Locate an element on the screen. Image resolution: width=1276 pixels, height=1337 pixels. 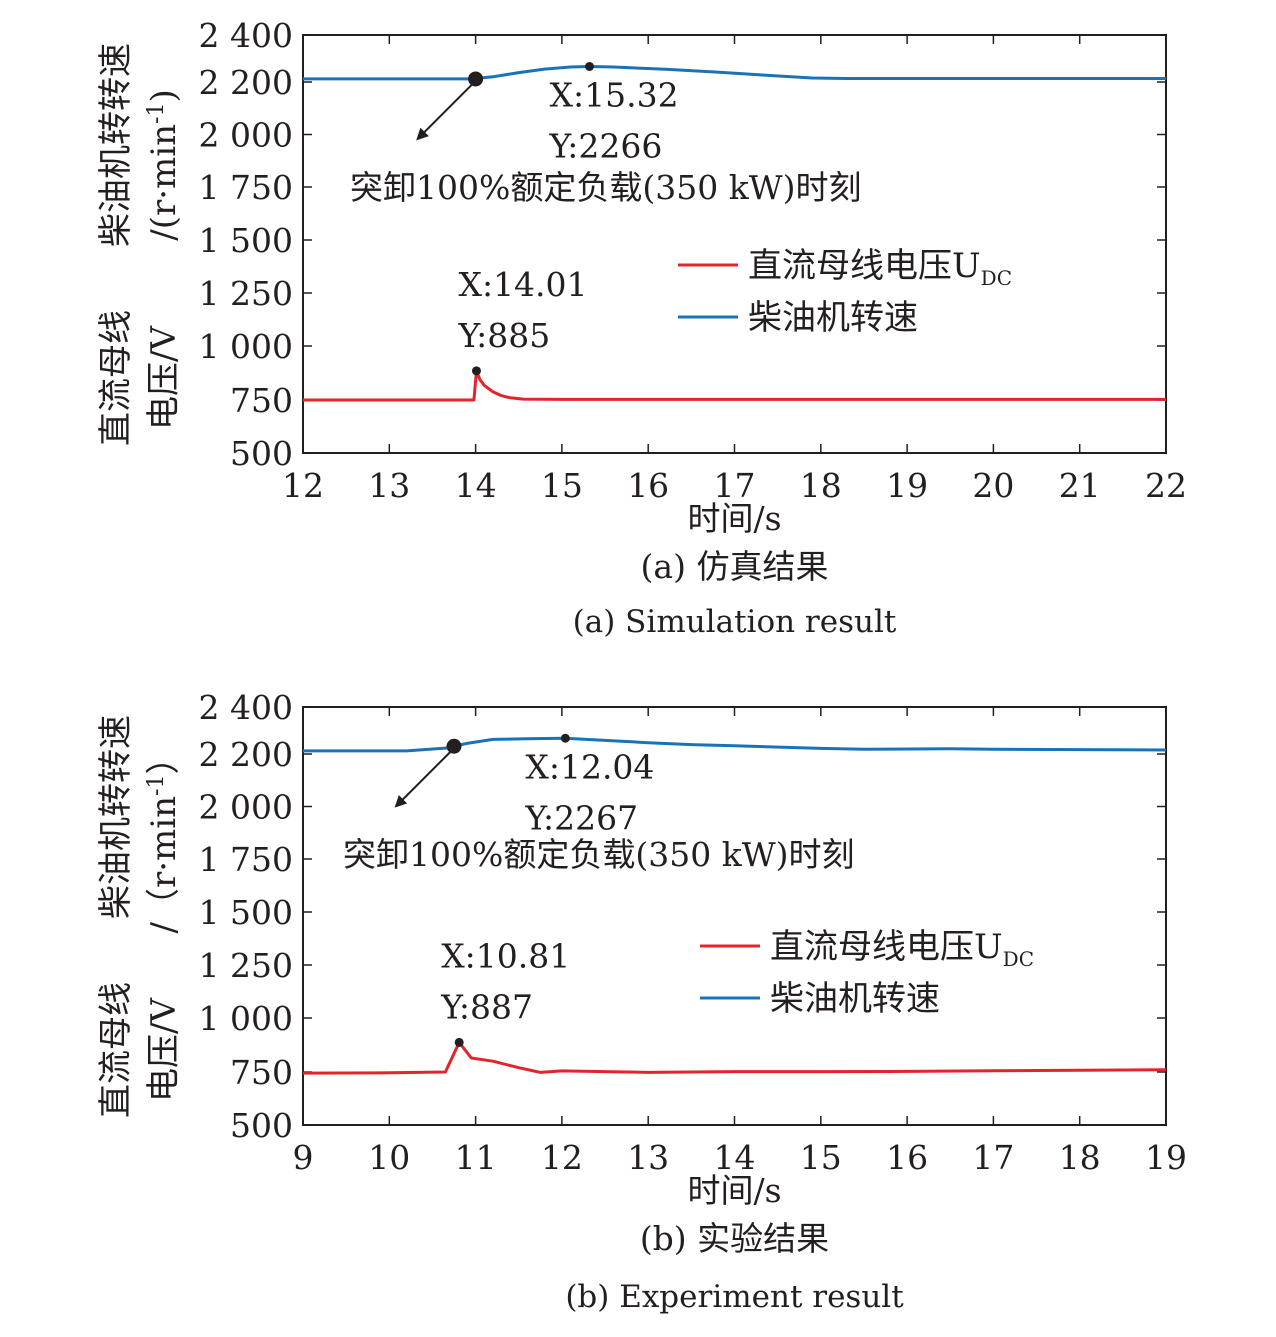
x-tick-label: 20 is located at coordinates (993, 485).